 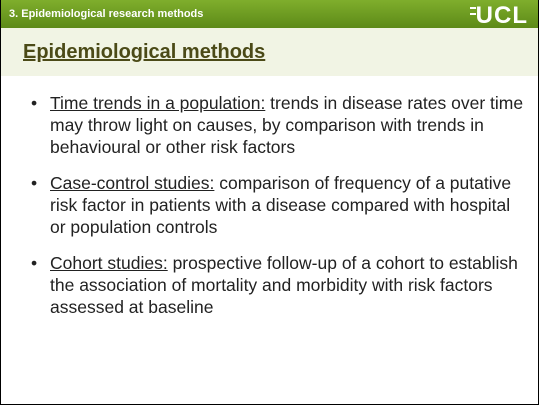 I want to click on bullet-term: Case-control studies:, so click(x=132, y=183).